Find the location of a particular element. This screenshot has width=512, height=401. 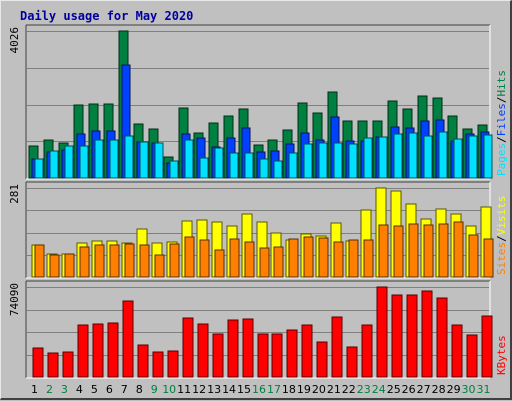

day-label-31: 31 is located at coordinates (484, 389).